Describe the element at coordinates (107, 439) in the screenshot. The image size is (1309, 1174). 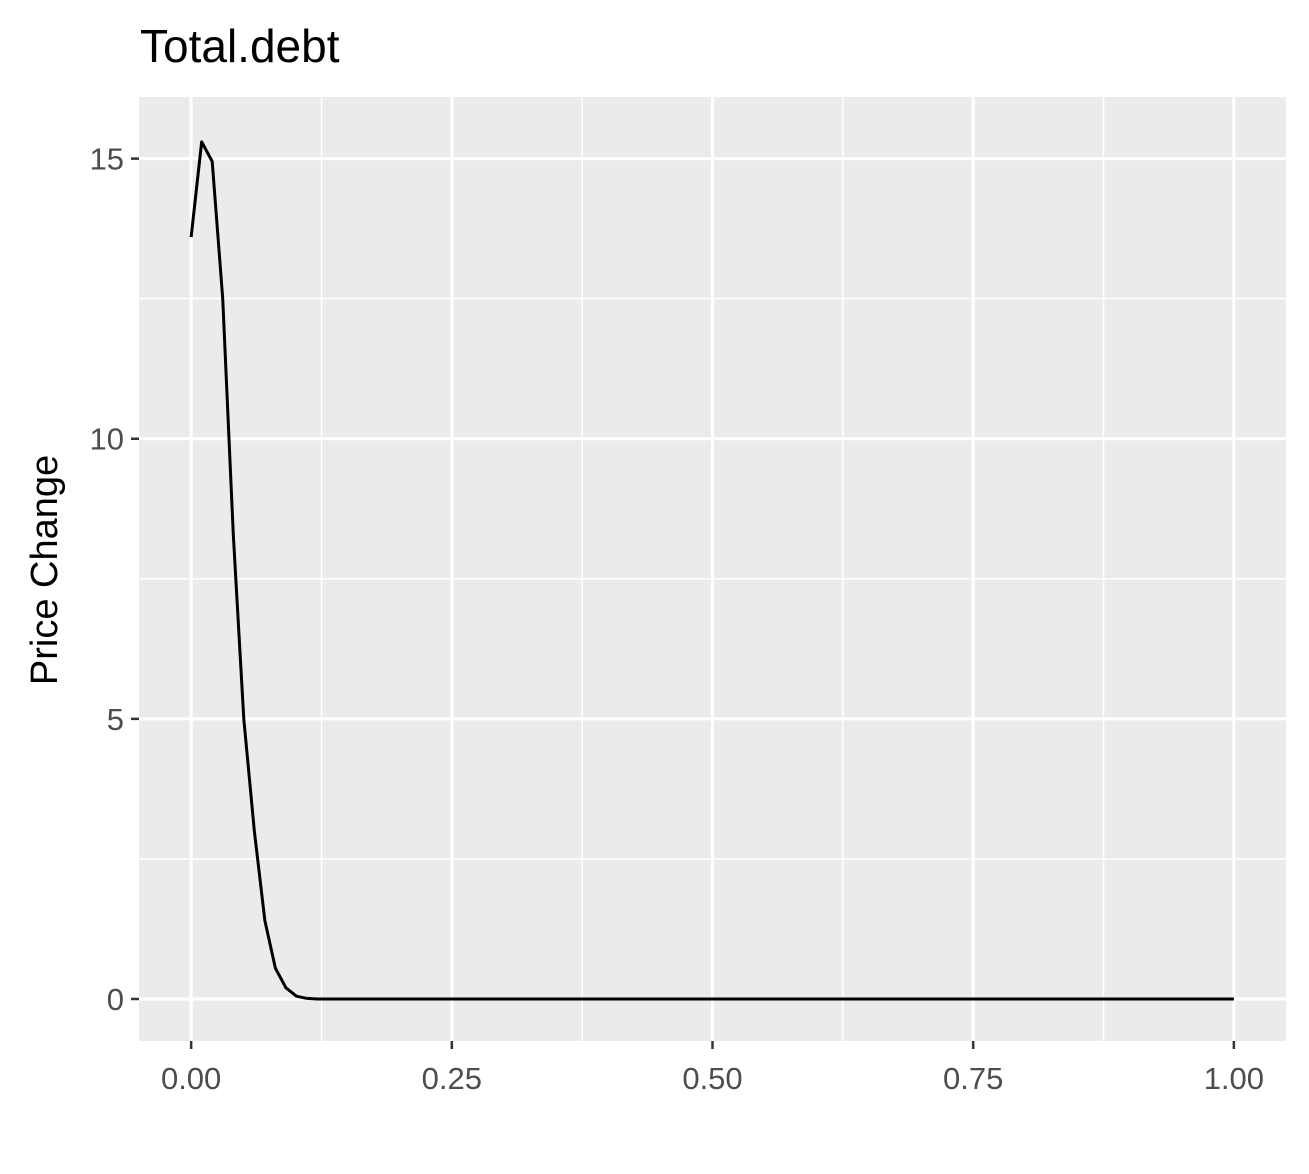
I see `y-tick-label: 10` at that location.